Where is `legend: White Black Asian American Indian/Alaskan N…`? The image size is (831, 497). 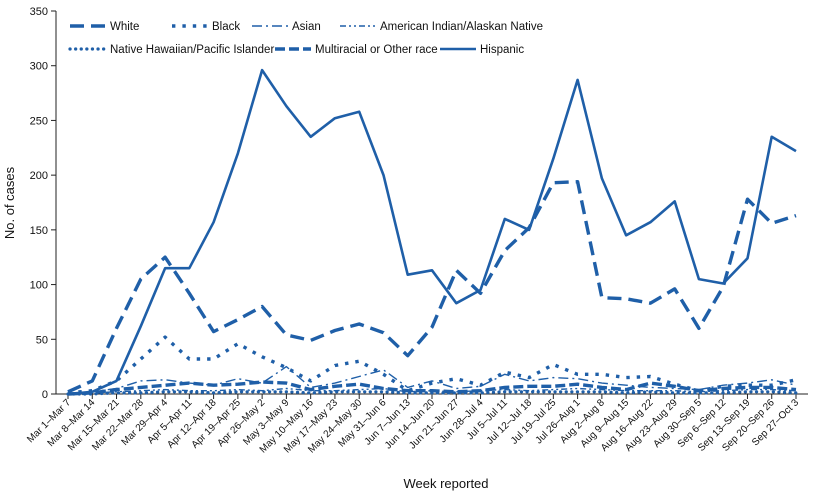 legend: White Black Asian American Indian/Alaskan N… is located at coordinates (305, 38).